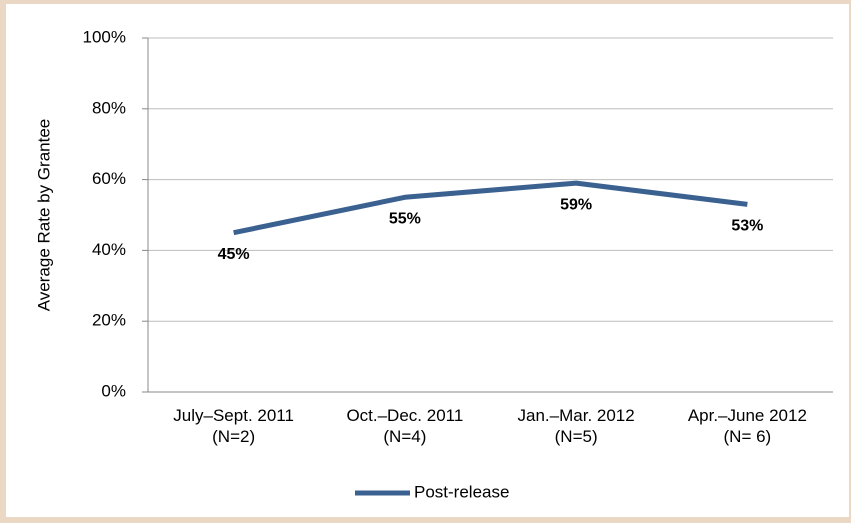 The height and width of the screenshot is (523, 851). Describe the element at coordinates (490, 208) in the screenshot. I see `series-line` at that location.